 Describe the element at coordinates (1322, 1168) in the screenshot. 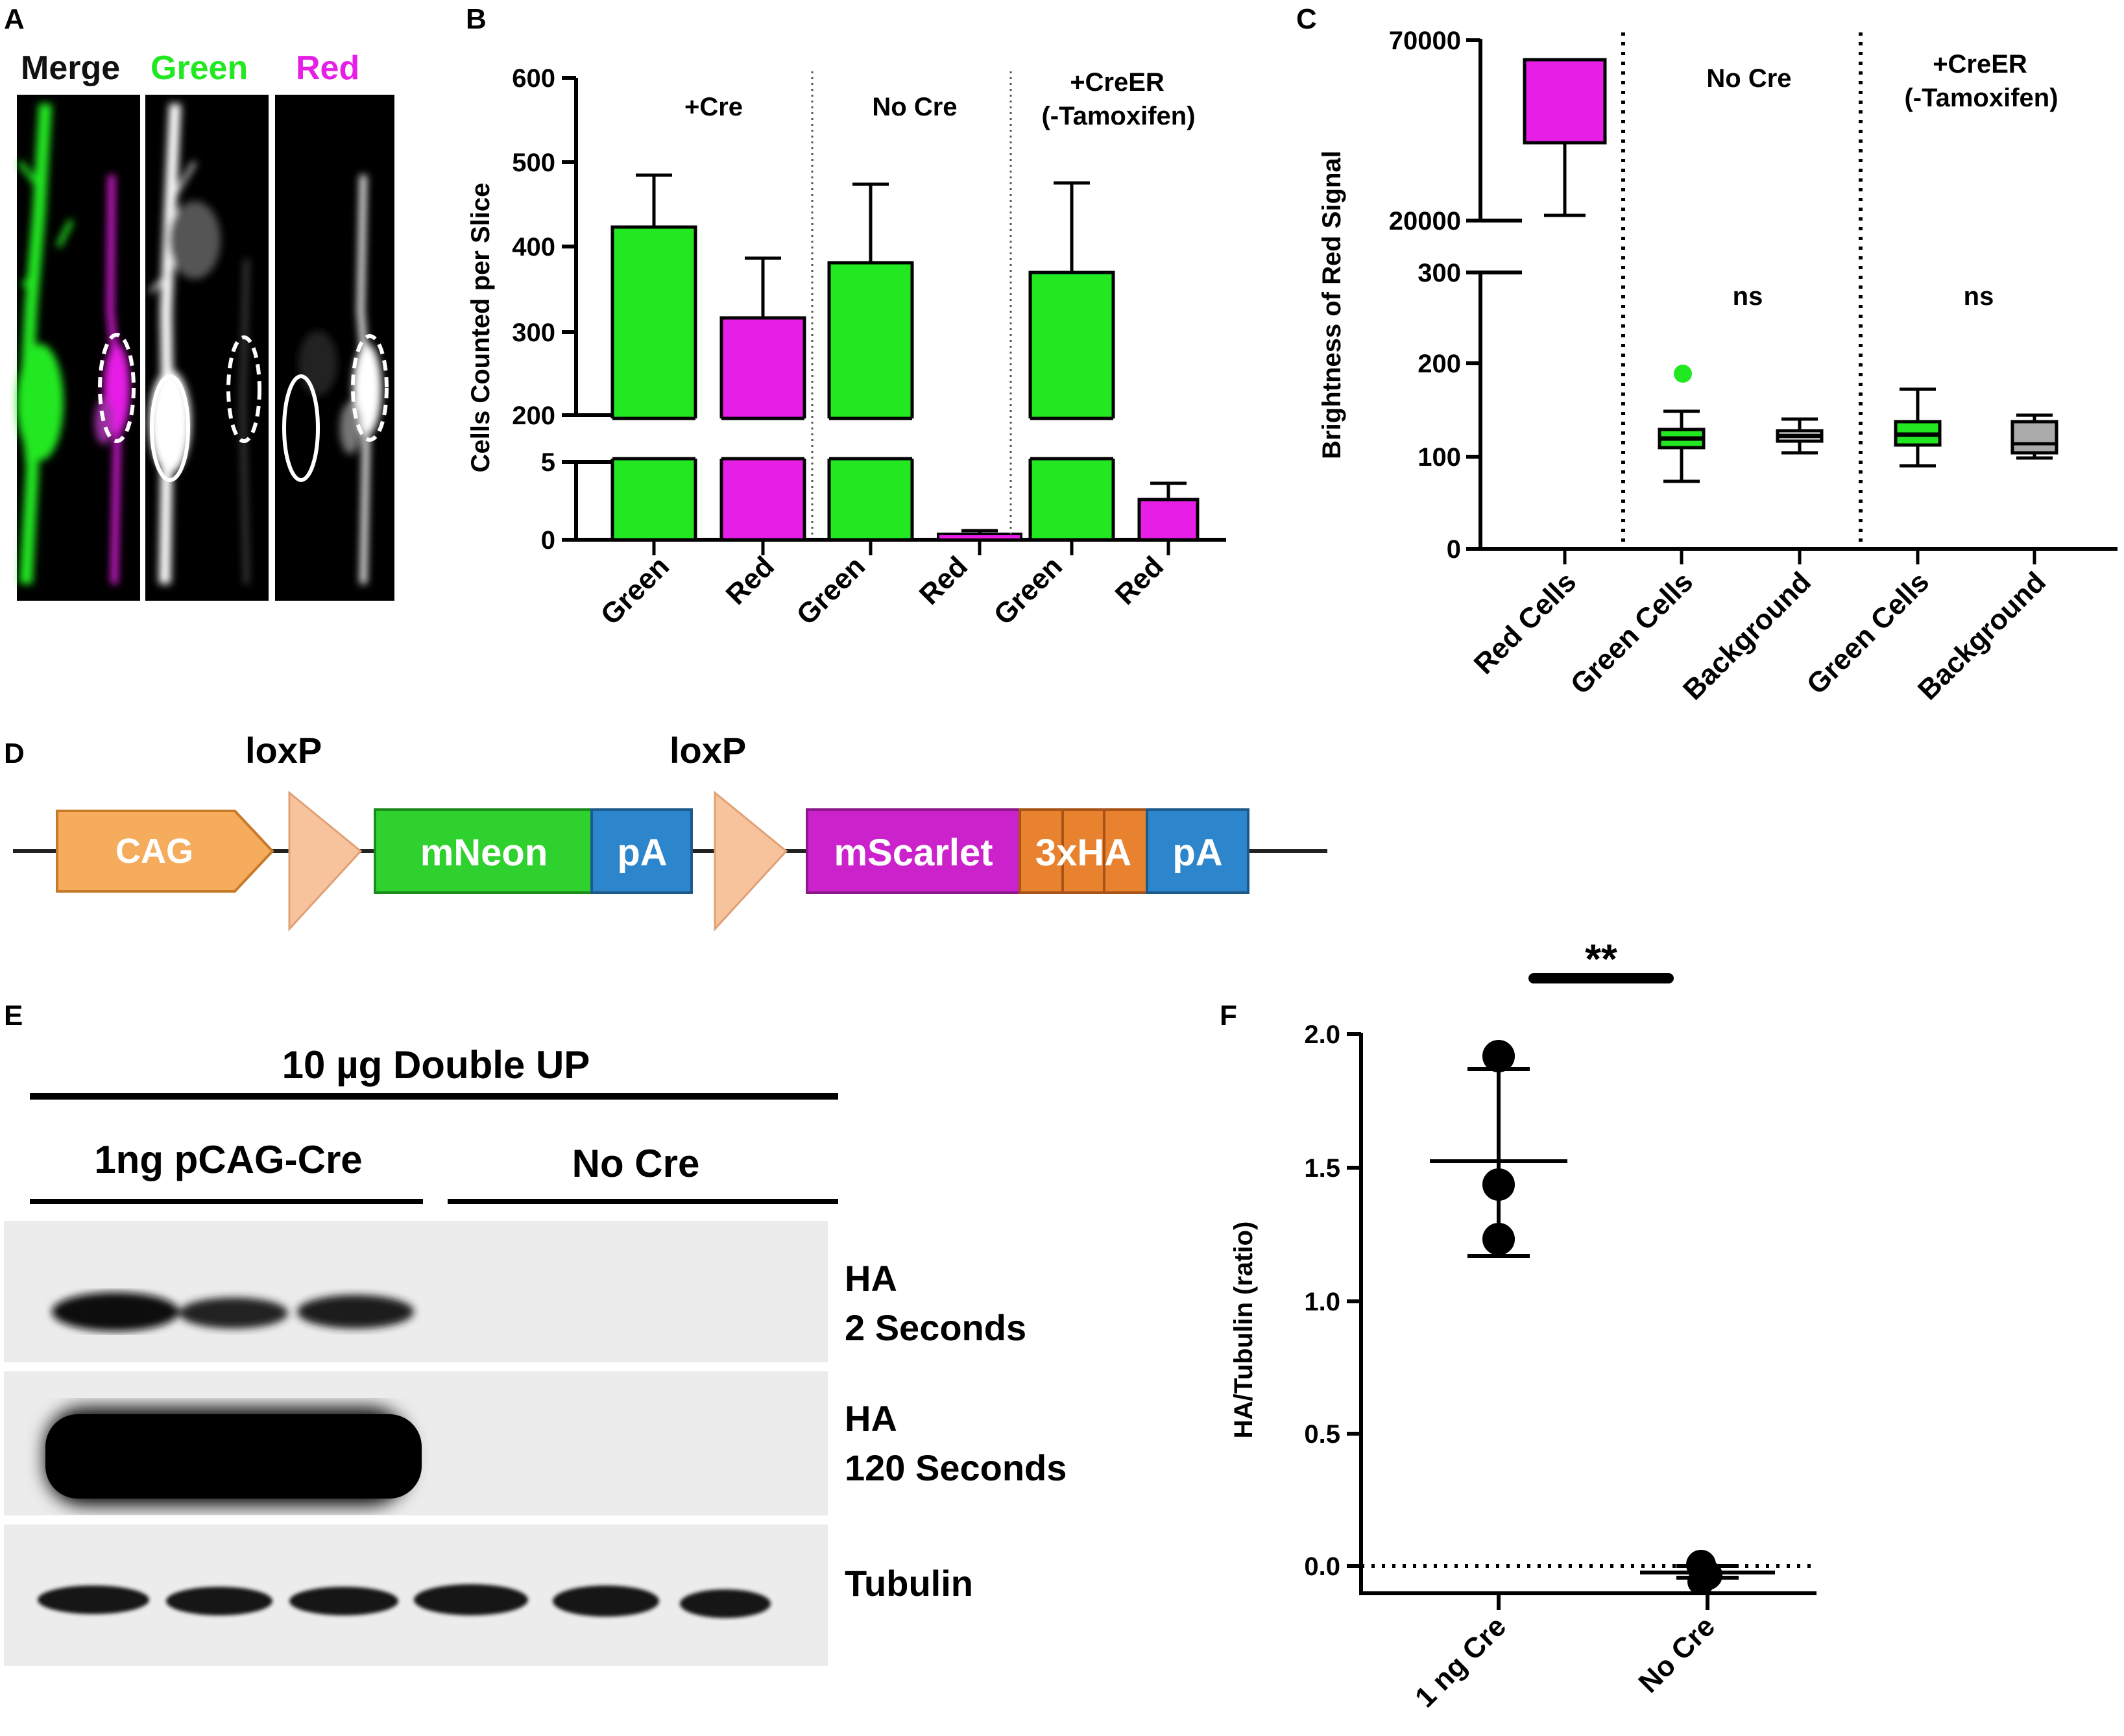

I see `f-tick-1-5: 1.5` at that location.